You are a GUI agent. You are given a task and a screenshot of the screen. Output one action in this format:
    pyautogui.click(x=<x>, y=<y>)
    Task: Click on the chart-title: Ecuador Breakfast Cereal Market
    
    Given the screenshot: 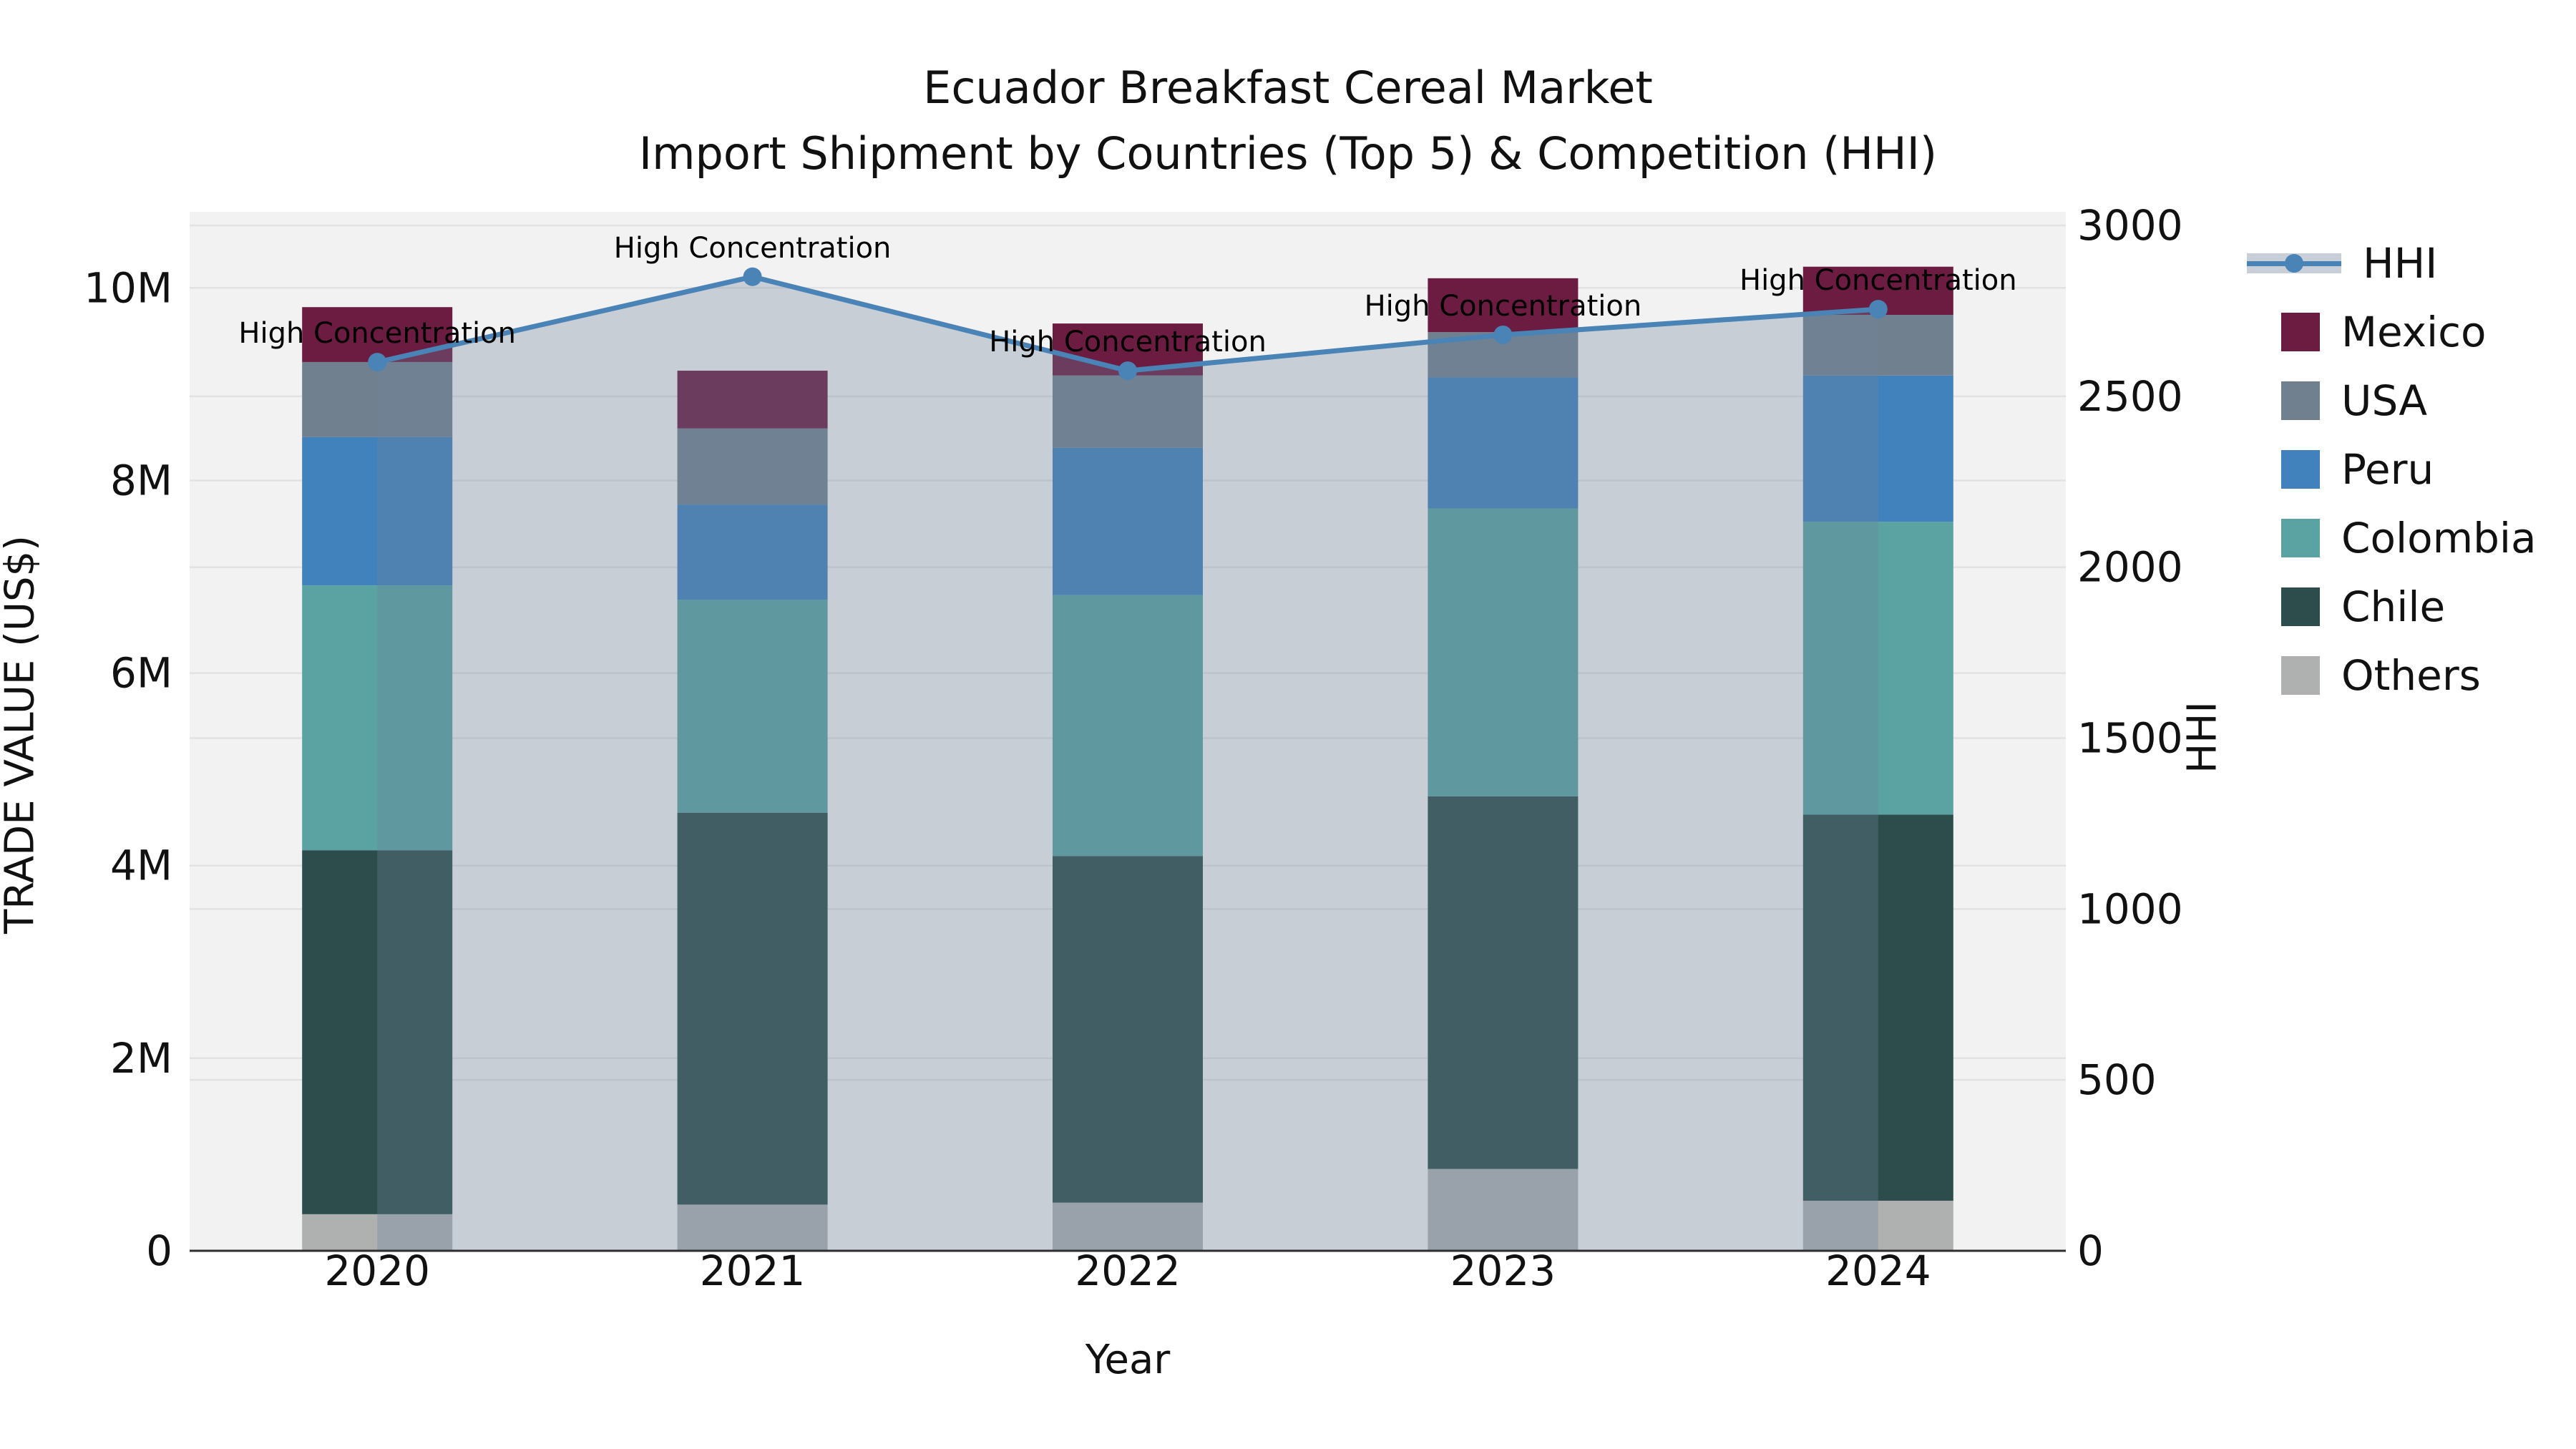 What is the action you would take?
    pyautogui.click(x=1288, y=88)
    